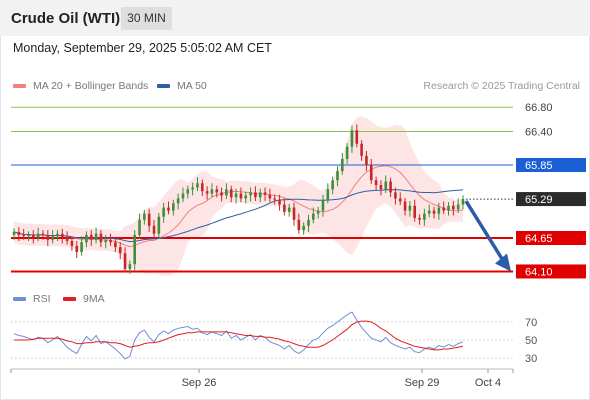 This screenshot has width=590, height=400. What do you see at coordinates (422, 383) in the screenshot?
I see `x-tick-label: Sep 29` at bounding box center [422, 383].